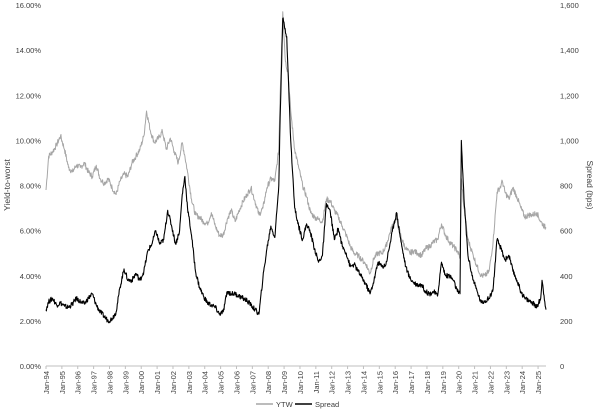 Image resolution: width=594 pixels, height=410 pixels. Describe the element at coordinates (285, 404) in the screenshot. I see `legend-label-ytw: YTW` at that location.